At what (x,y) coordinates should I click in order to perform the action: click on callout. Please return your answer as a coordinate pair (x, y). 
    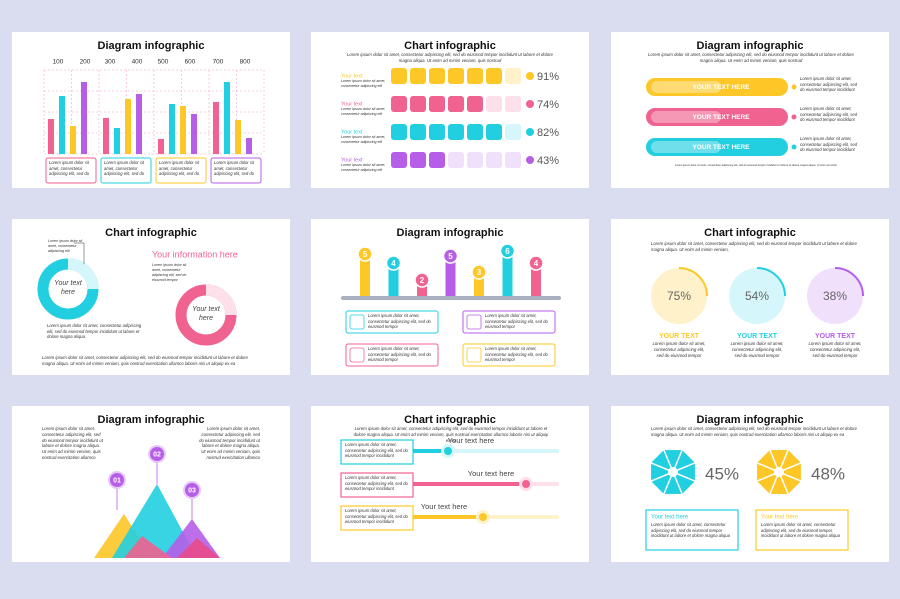
    Looking at the image, I should click on (79, 253).